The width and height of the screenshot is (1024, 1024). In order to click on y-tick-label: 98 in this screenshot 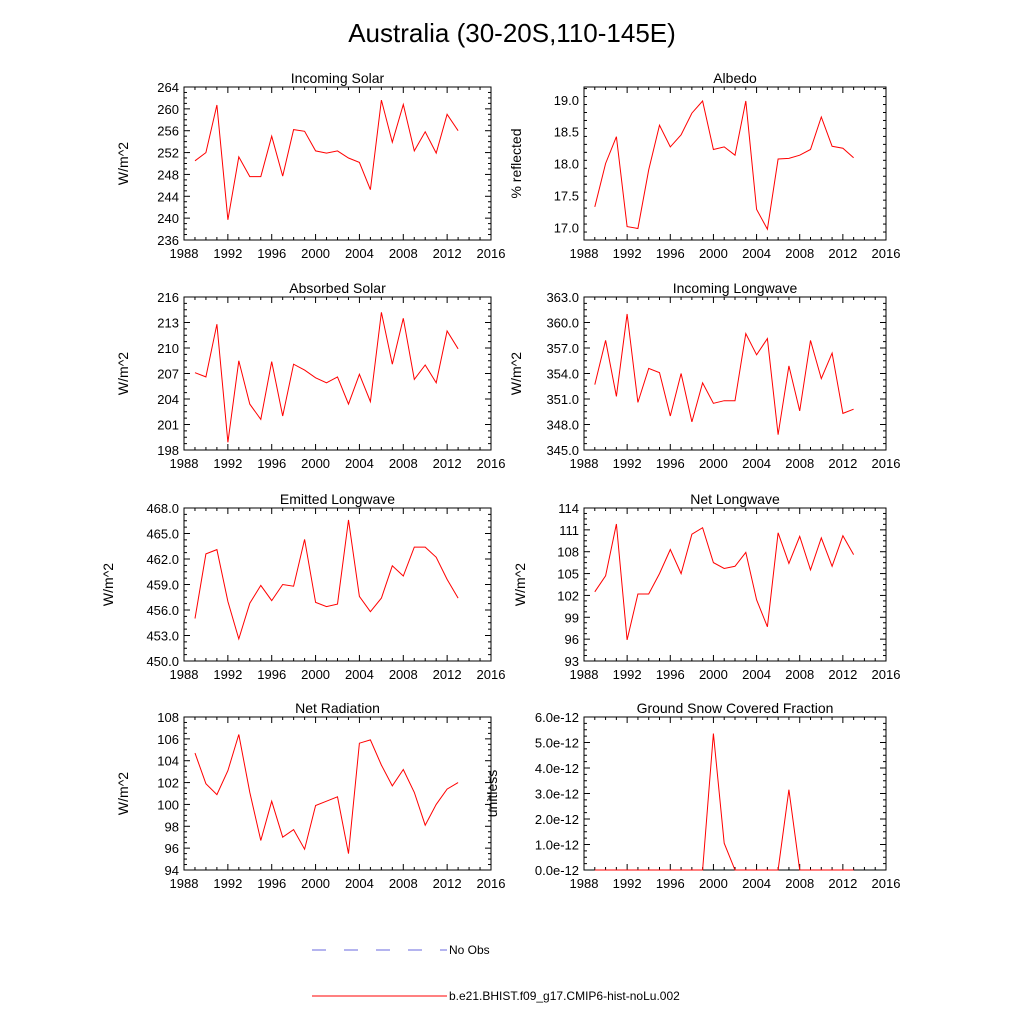, I will do `click(172, 826)`.